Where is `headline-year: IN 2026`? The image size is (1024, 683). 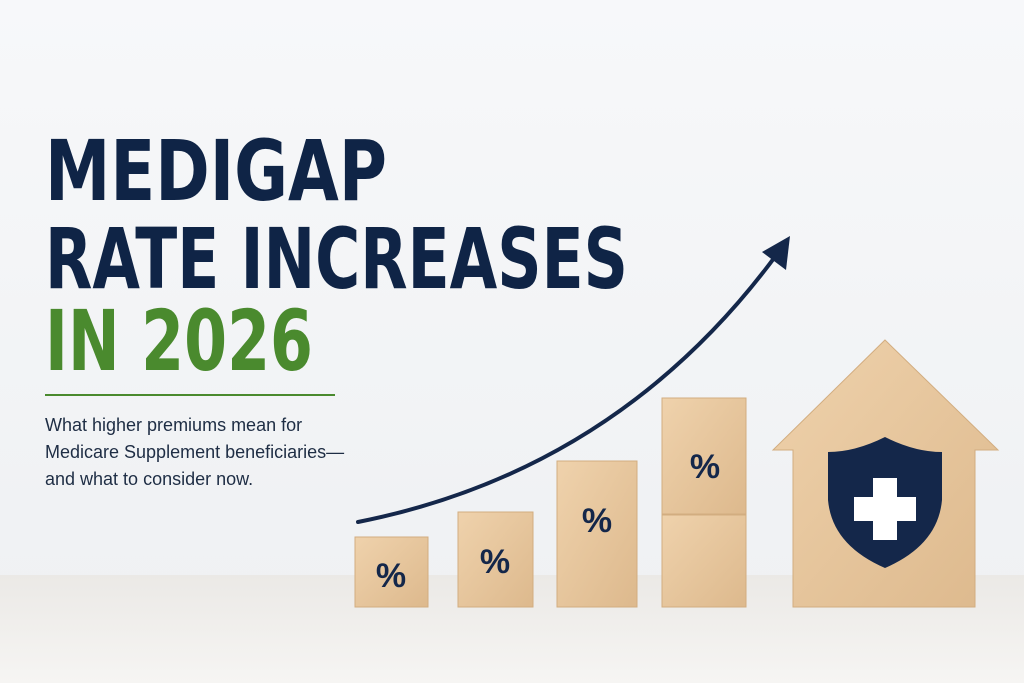 headline-year: IN 2026 is located at coordinates (179, 341).